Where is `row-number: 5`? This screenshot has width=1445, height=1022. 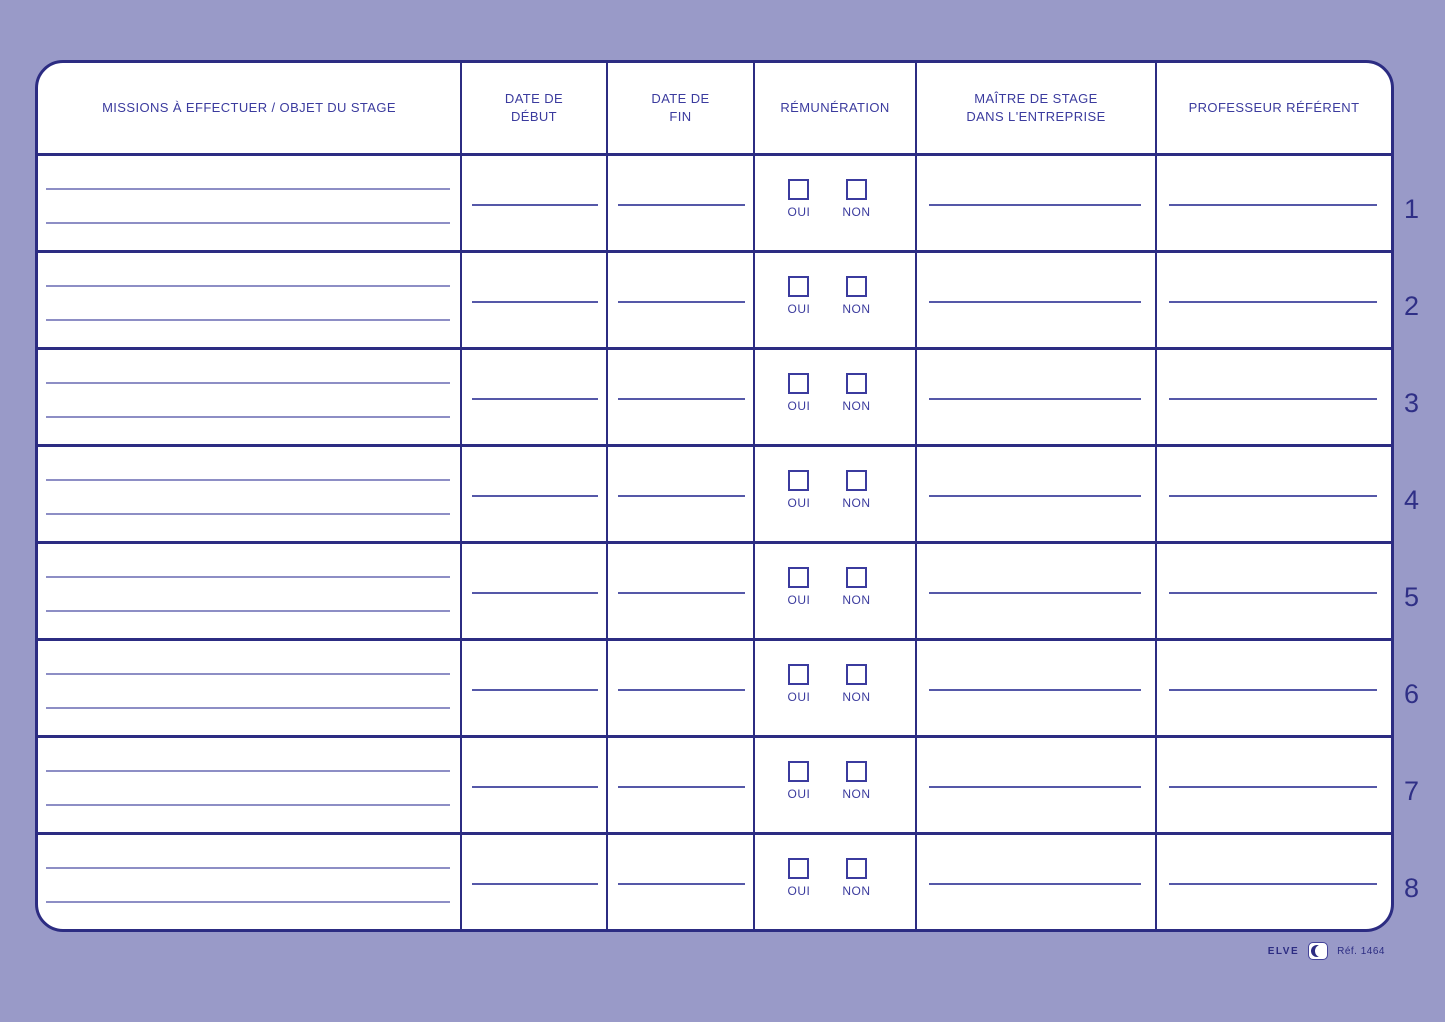 row-number: 5 is located at coordinates (1412, 597).